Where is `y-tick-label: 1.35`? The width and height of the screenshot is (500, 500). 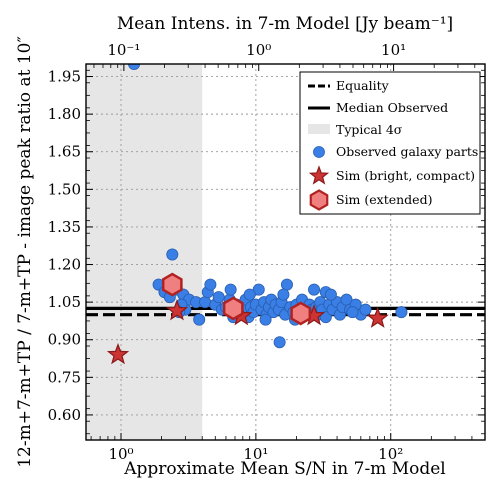 y-tick-label: 1.35 is located at coordinates (64, 227).